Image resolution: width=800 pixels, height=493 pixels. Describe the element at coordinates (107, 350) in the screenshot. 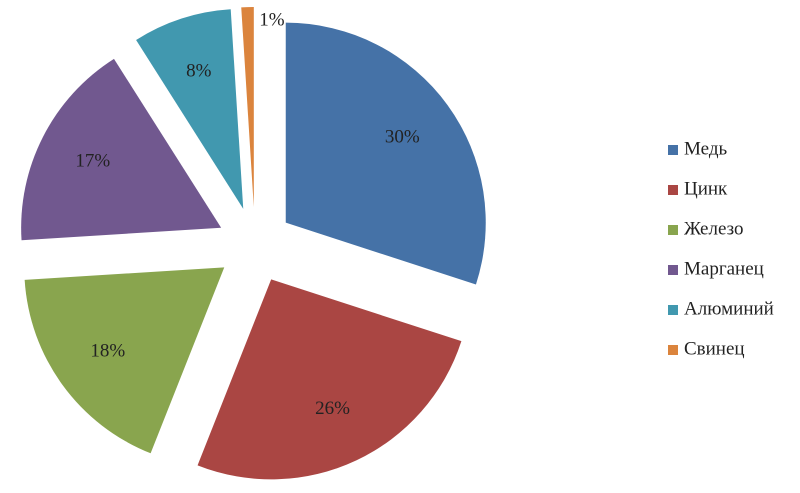

I see `data-label: 18%` at that location.